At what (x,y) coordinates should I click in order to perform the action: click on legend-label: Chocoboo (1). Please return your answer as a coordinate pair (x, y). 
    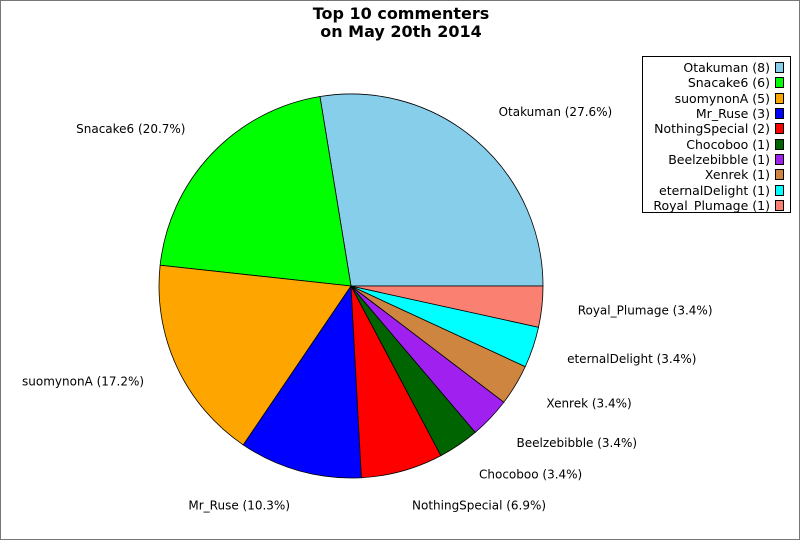
    Looking at the image, I should click on (728, 144).